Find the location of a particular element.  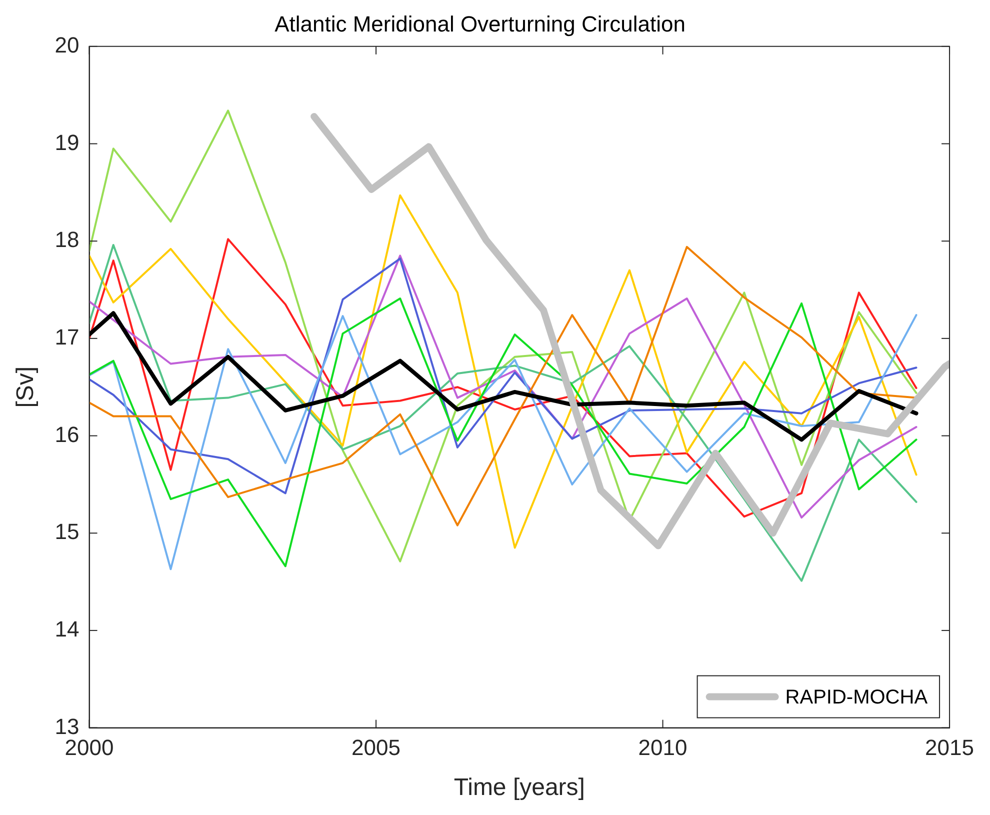

x-tick-label: 2015 is located at coordinates (949, 747).